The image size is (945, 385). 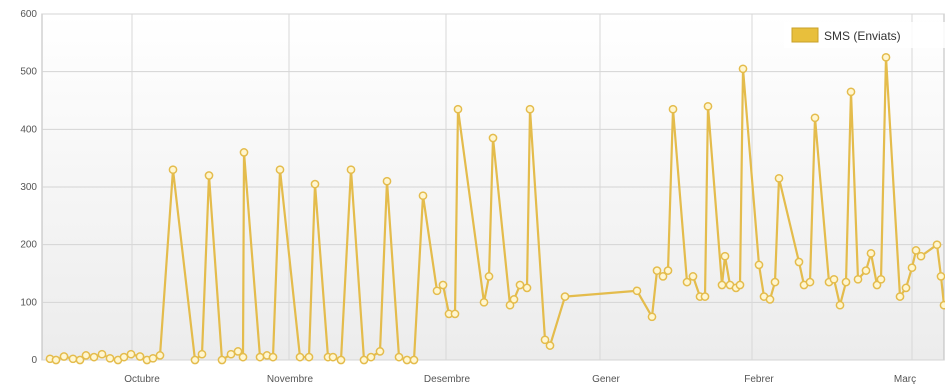 I want to click on y-tick-label: 300, so click(x=28, y=187).